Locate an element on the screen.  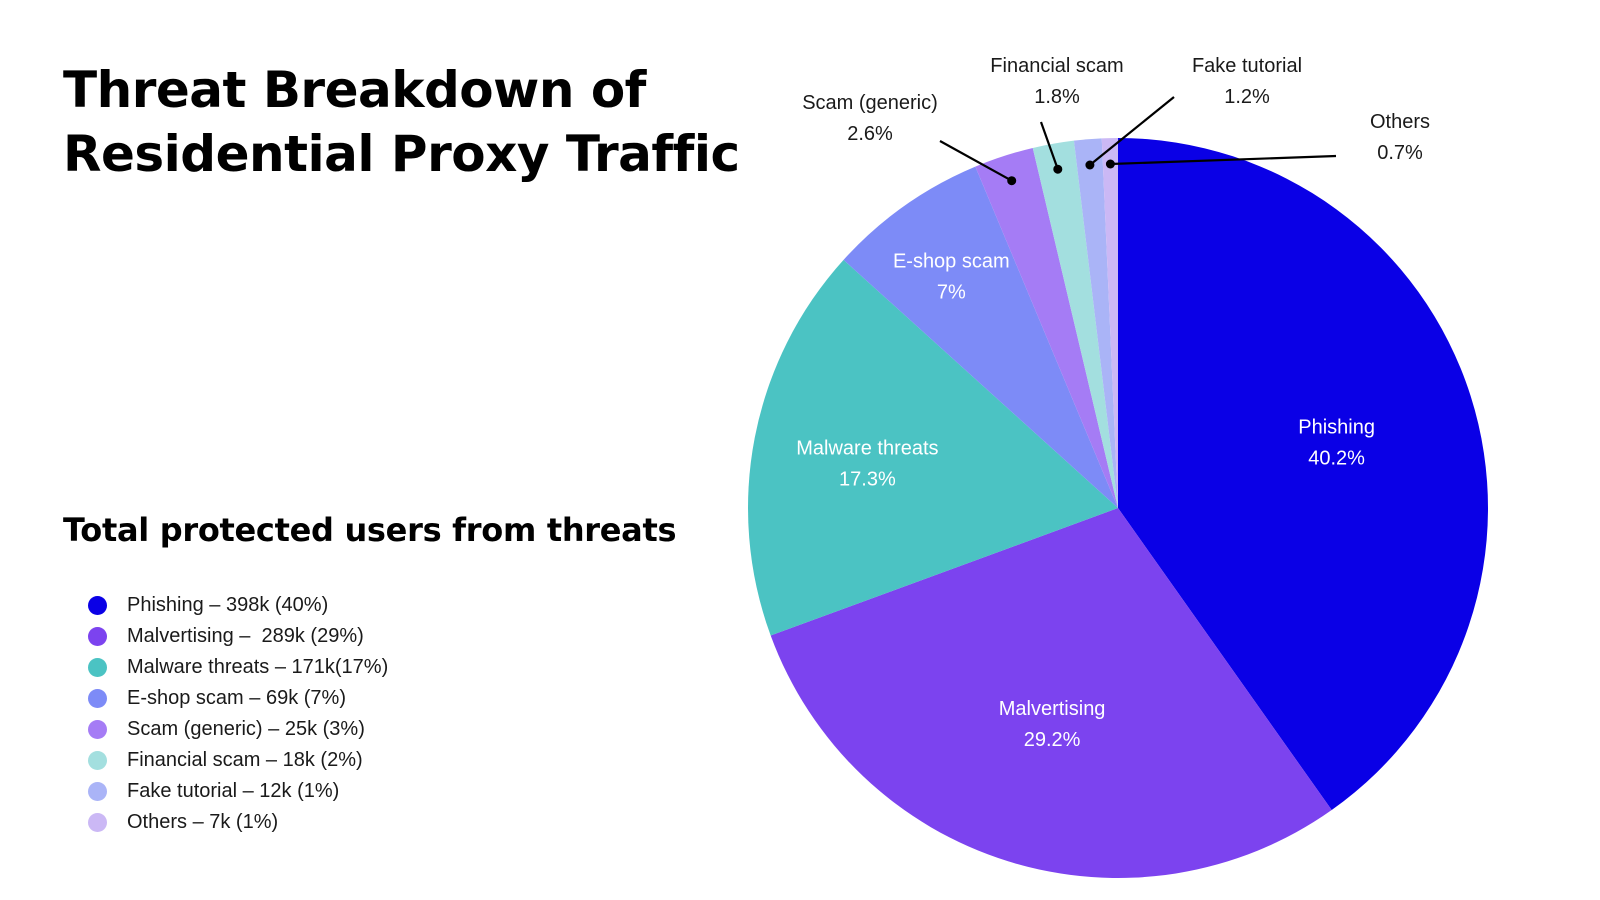
legend-item: E-shop scam – 69k (7%) is located at coordinates (238, 698).